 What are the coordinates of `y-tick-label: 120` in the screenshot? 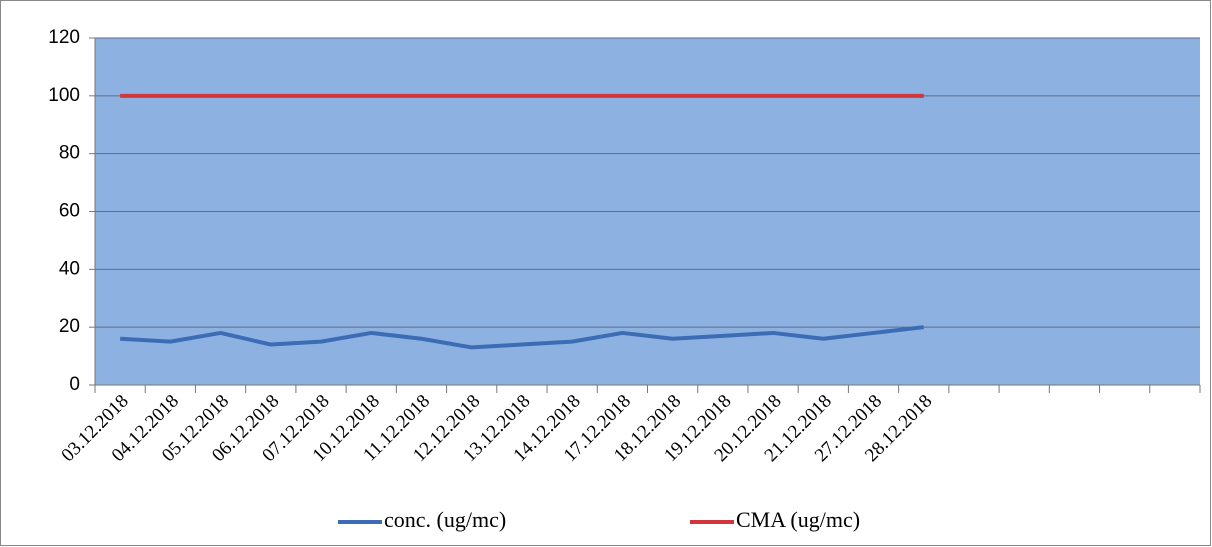 It's located at (64, 37).